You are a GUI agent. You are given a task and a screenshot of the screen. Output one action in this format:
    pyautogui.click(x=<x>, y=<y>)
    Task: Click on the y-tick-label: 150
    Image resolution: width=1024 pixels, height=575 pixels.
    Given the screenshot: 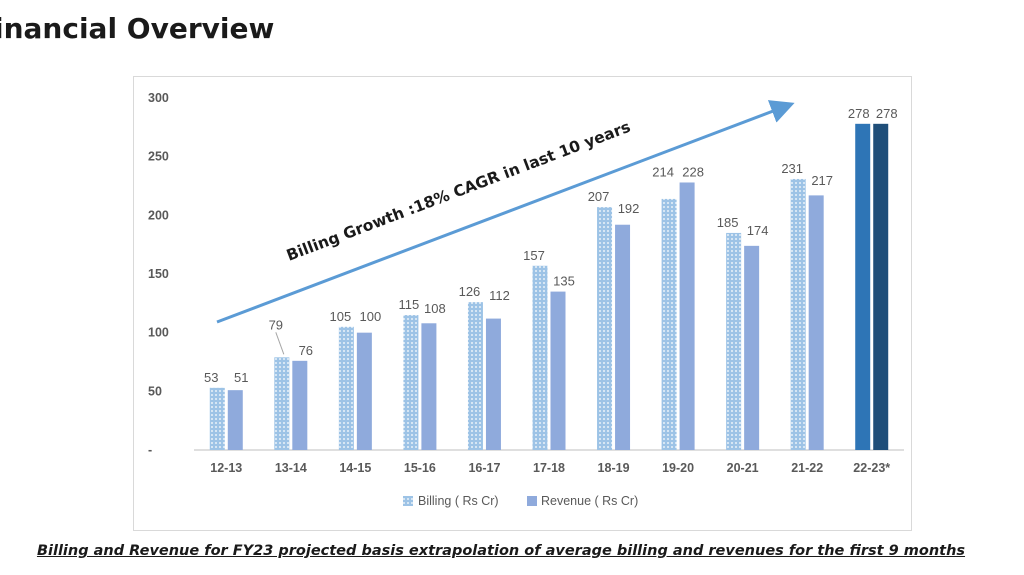 What is the action you would take?
    pyautogui.click(x=158, y=274)
    